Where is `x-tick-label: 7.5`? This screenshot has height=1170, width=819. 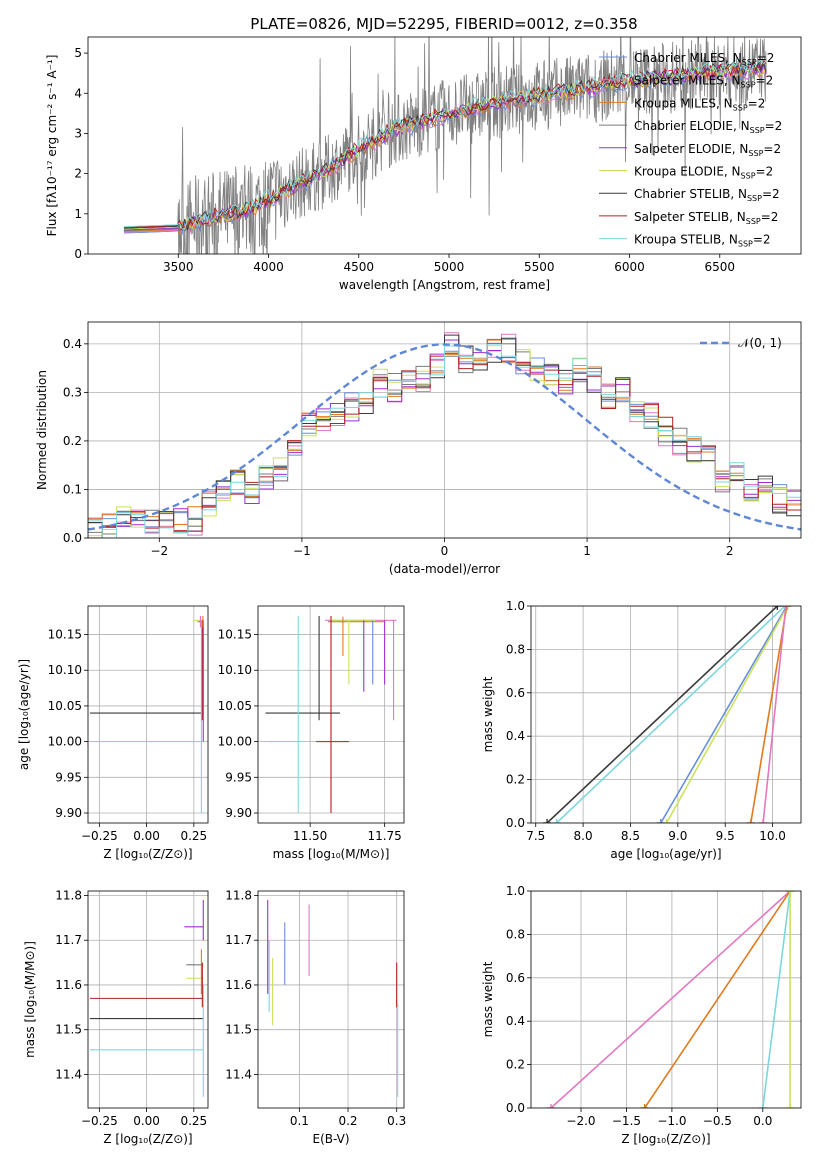
x-tick-label: 7.5 is located at coordinates (535, 836).